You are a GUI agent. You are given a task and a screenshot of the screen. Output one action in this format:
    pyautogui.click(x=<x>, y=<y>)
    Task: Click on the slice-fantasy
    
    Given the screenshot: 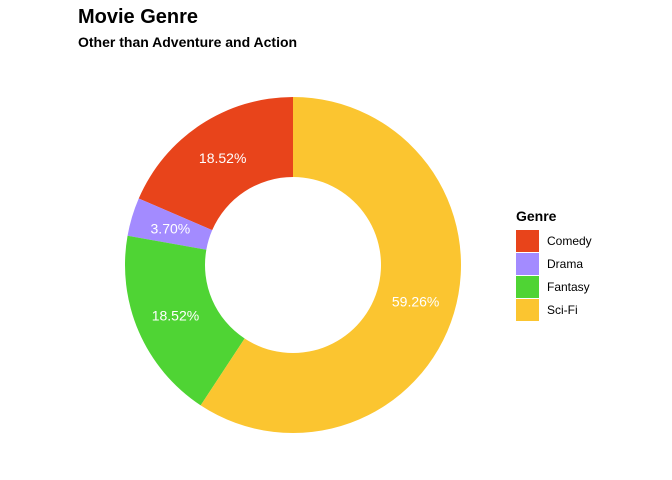 What is the action you would take?
    pyautogui.click(x=185, y=320)
    